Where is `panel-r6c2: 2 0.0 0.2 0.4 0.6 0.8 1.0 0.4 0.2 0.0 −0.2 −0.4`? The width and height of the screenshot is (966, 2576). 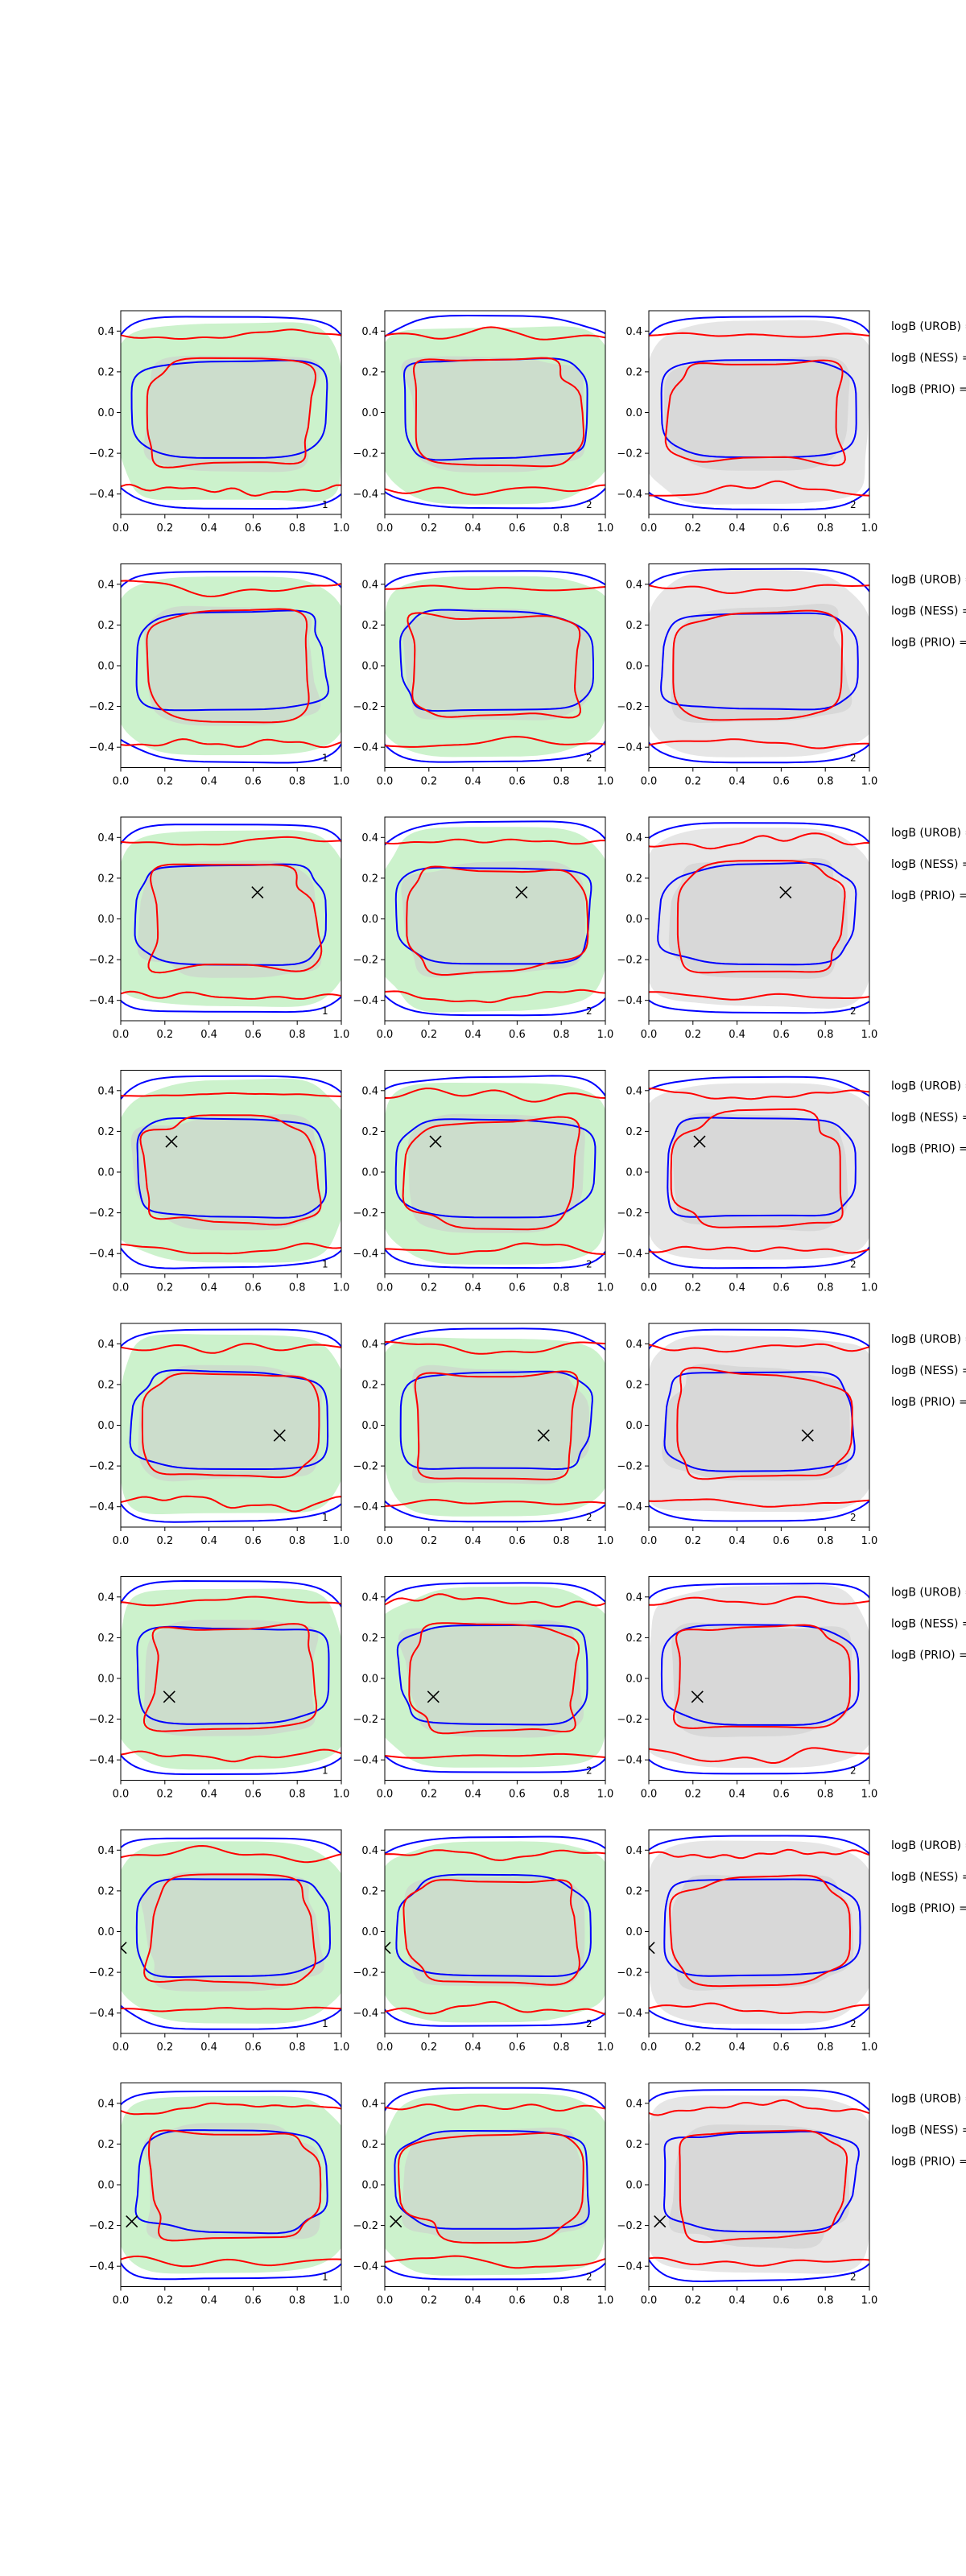 panel-r6c2: 2 0.0 0.2 0.4 0.6 0.8 1.0 0.4 0.2 0.0 −0.2 −0.4 is located at coordinates (747, 1941).